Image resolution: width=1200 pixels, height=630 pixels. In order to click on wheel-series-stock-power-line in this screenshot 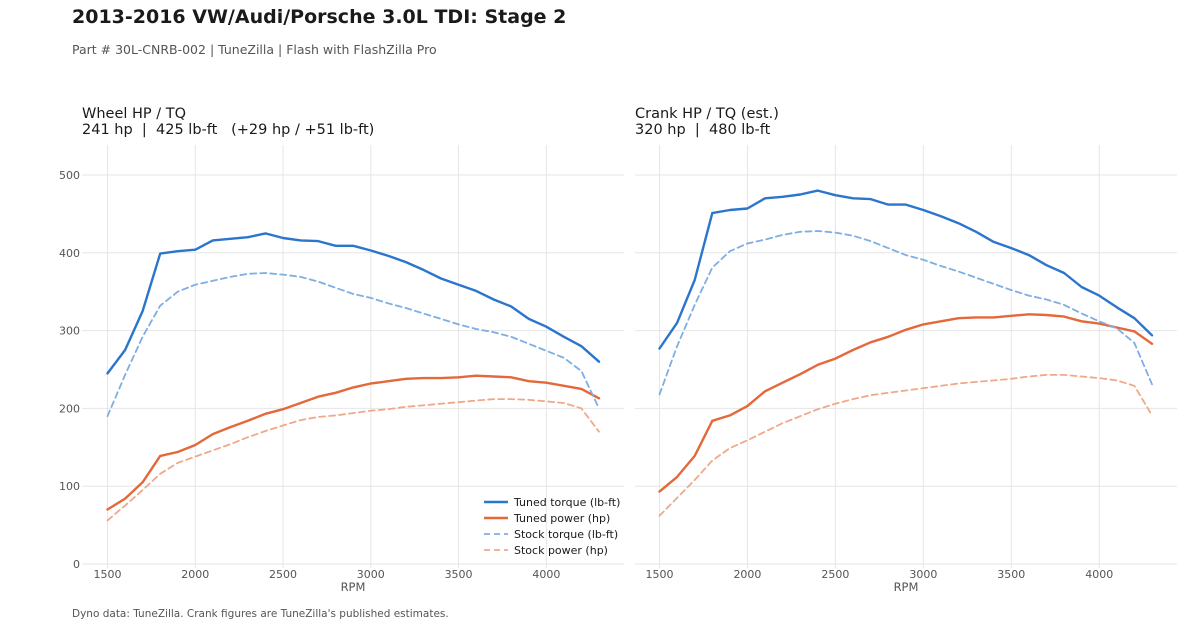, I will do `click(353, 460)`.